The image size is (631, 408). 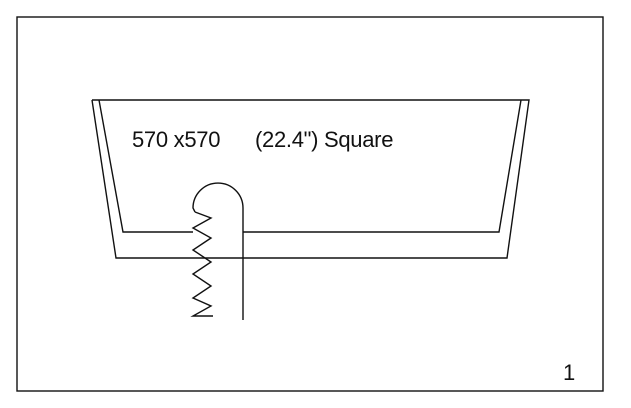 I want to click on break-line-zigzag, so click(x=201, y=264).